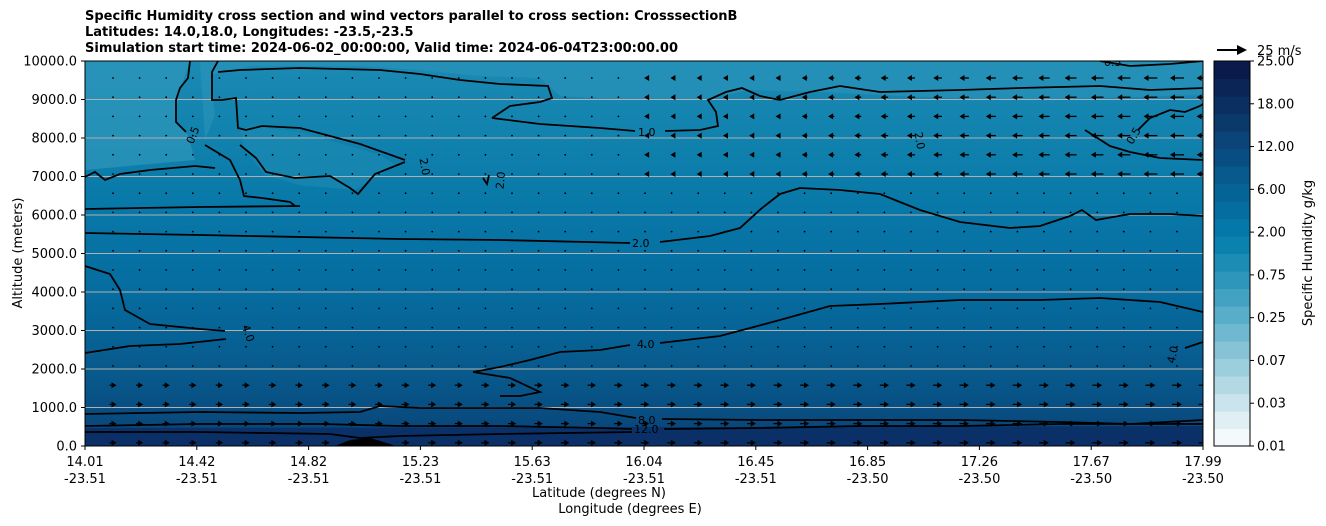  Describe the element at coordinates (1275, 62) in the screenshot. I see `colorbar-tick-label: 25.00` at that location.